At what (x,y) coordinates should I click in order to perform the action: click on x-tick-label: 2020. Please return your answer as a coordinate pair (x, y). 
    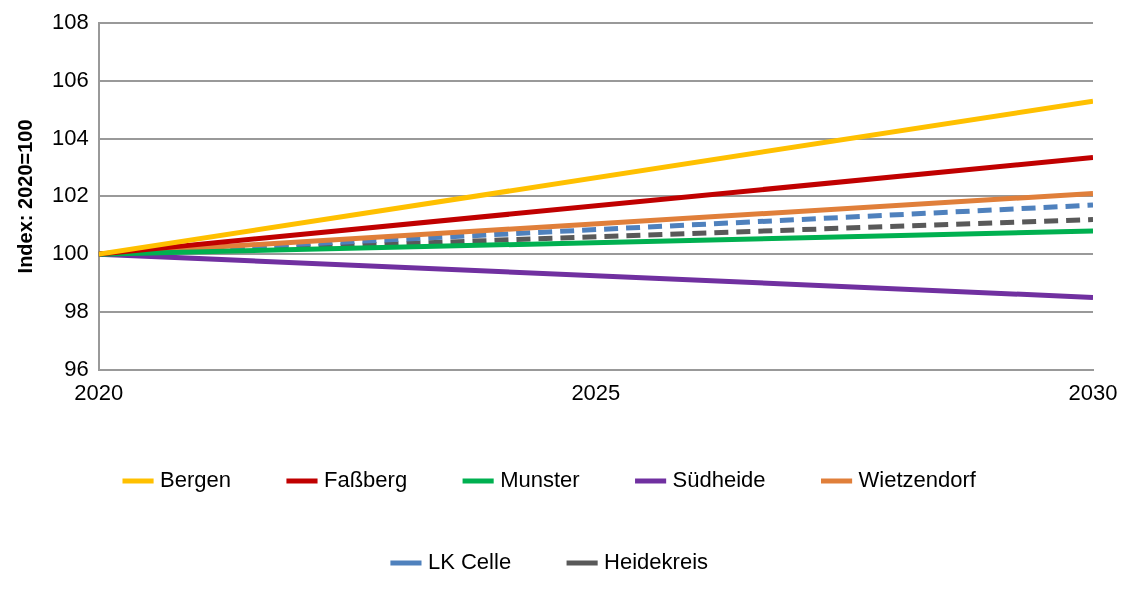
    Looking at the image, I should click on (99, 392).